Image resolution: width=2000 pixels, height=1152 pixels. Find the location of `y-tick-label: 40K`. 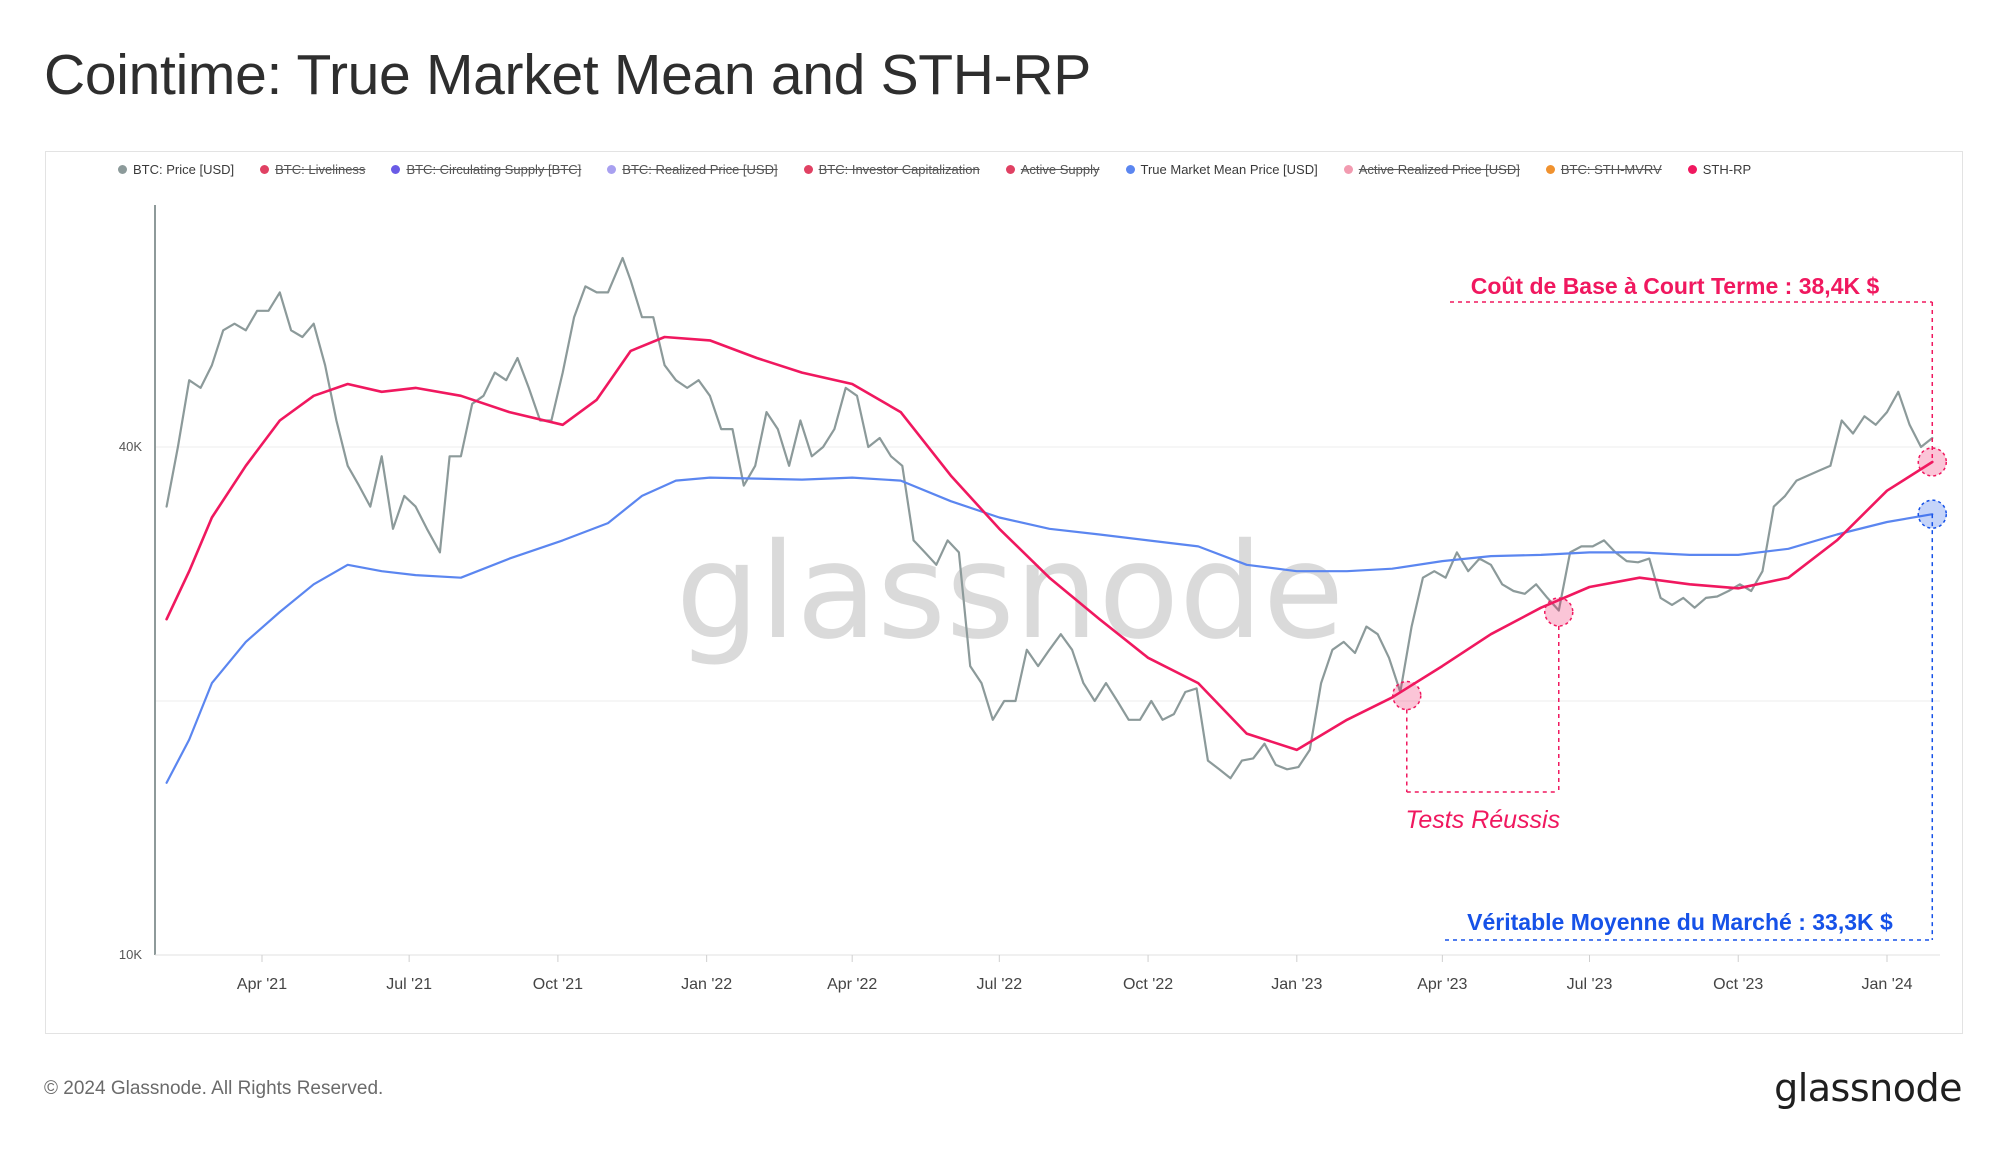

y-tick-label: 40K is located at coordinates (130, 446).